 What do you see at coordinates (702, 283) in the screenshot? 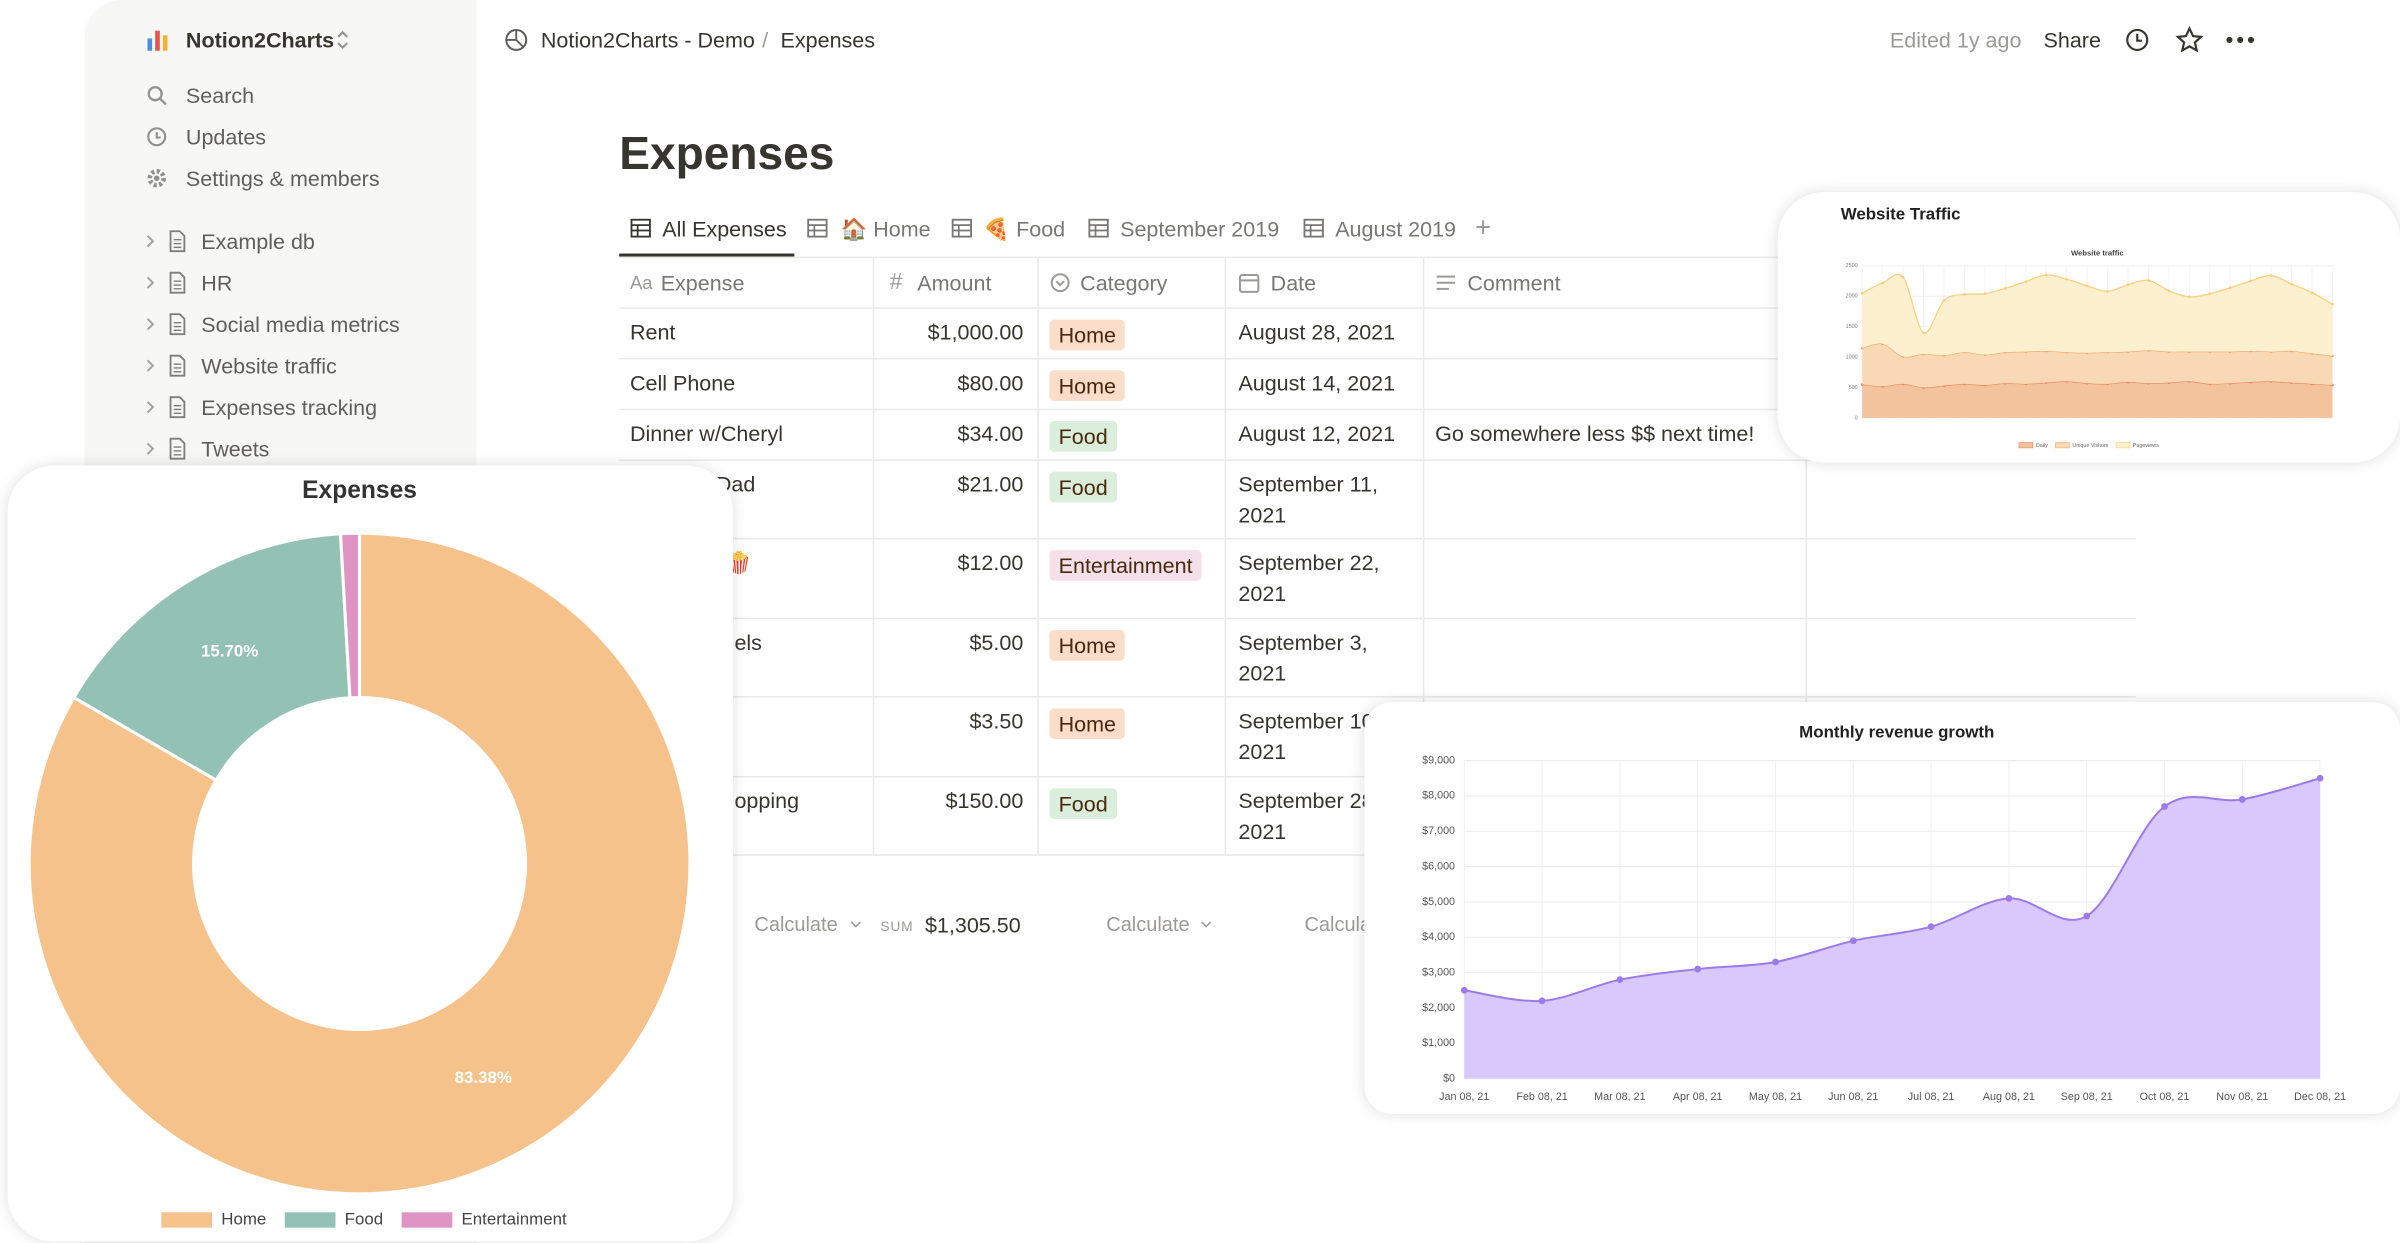
I see `column-header: Expense` at bounding box center [702, 283].